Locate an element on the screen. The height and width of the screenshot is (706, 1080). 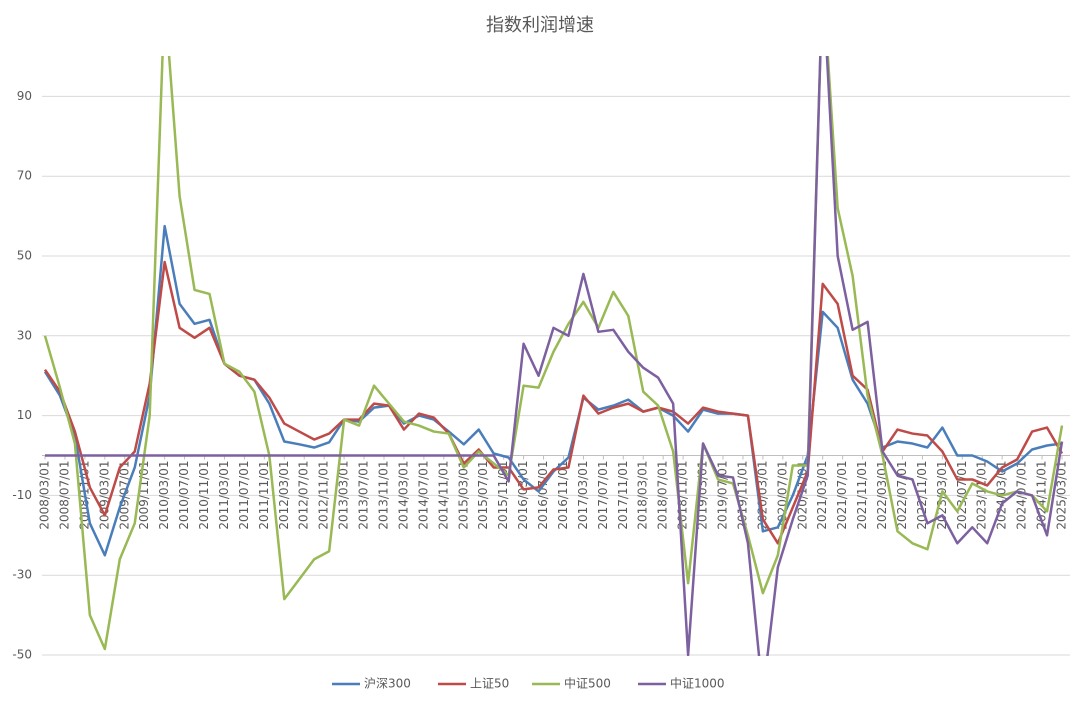
chart-title: 指数利润增速 is located at coordinates (540, 25).